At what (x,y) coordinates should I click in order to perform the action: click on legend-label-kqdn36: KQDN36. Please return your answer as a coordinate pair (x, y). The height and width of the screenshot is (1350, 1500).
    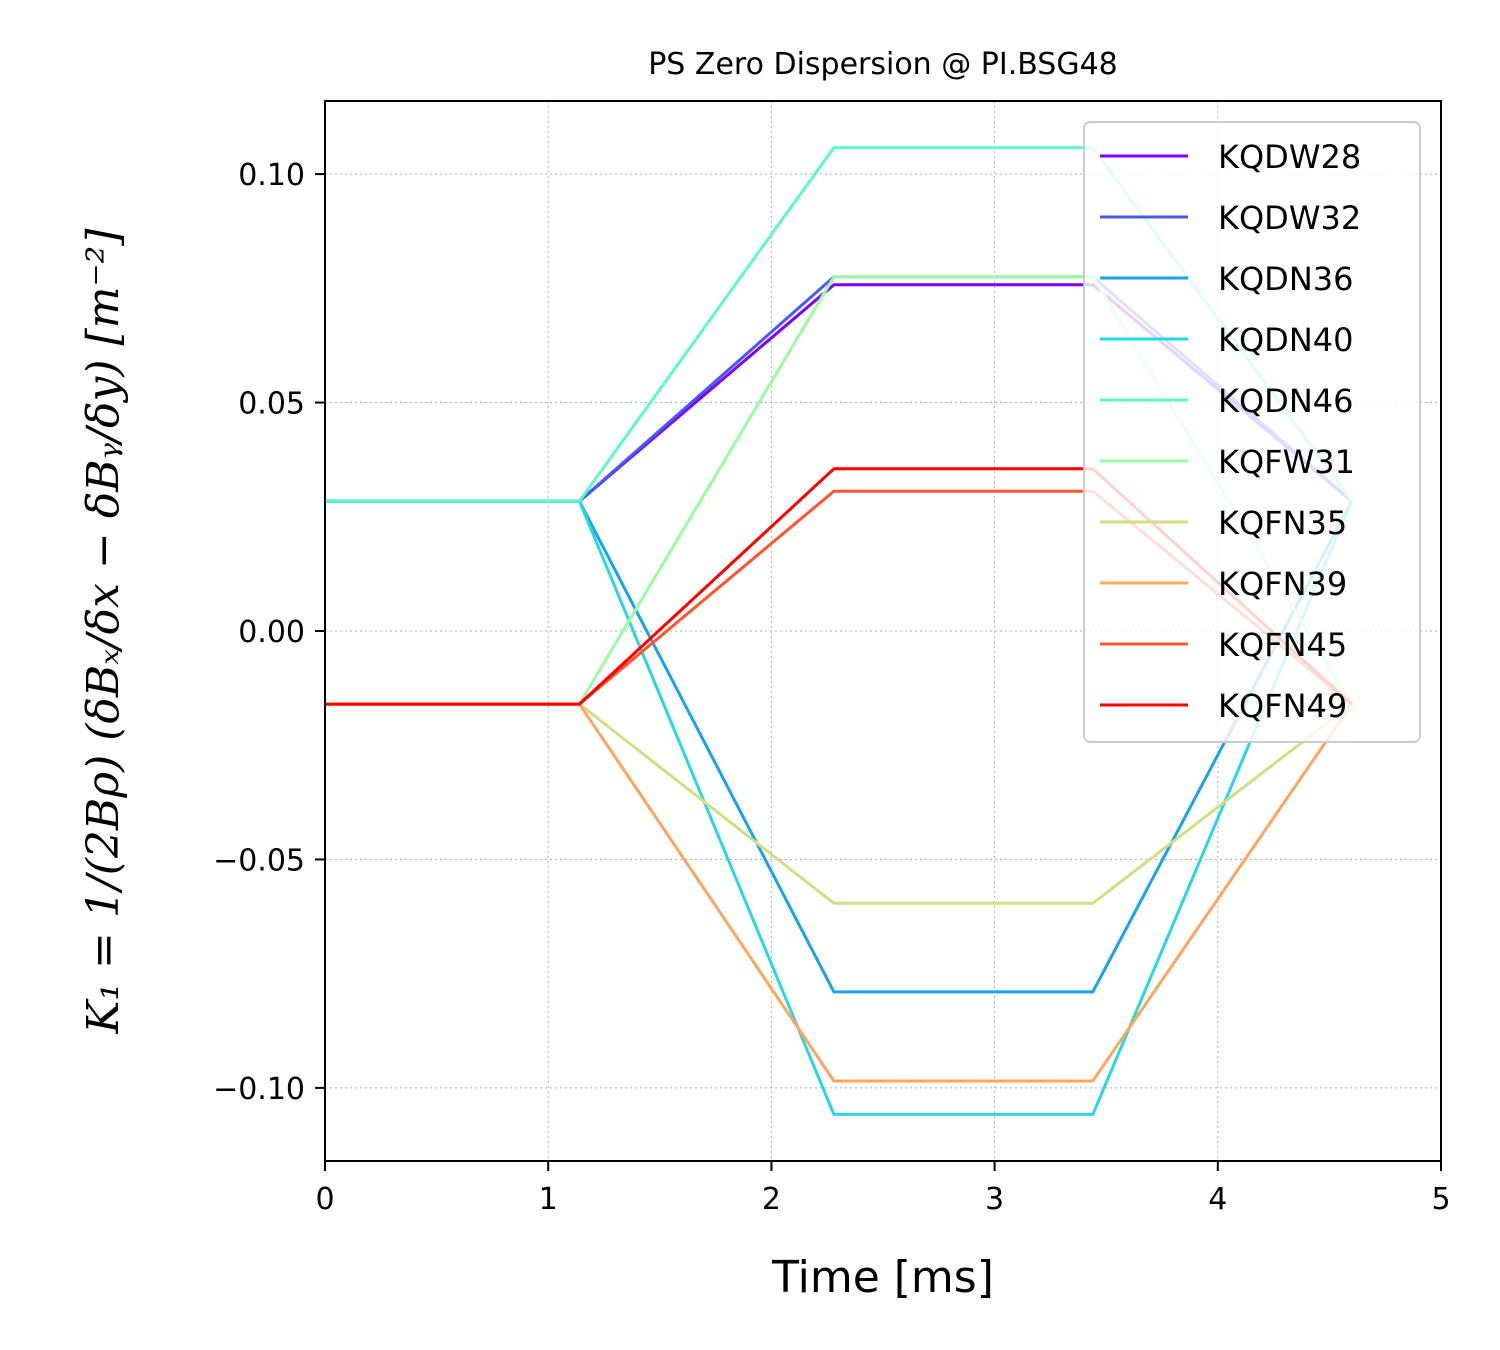
    Looking at the image, I should click on (1285, 279).